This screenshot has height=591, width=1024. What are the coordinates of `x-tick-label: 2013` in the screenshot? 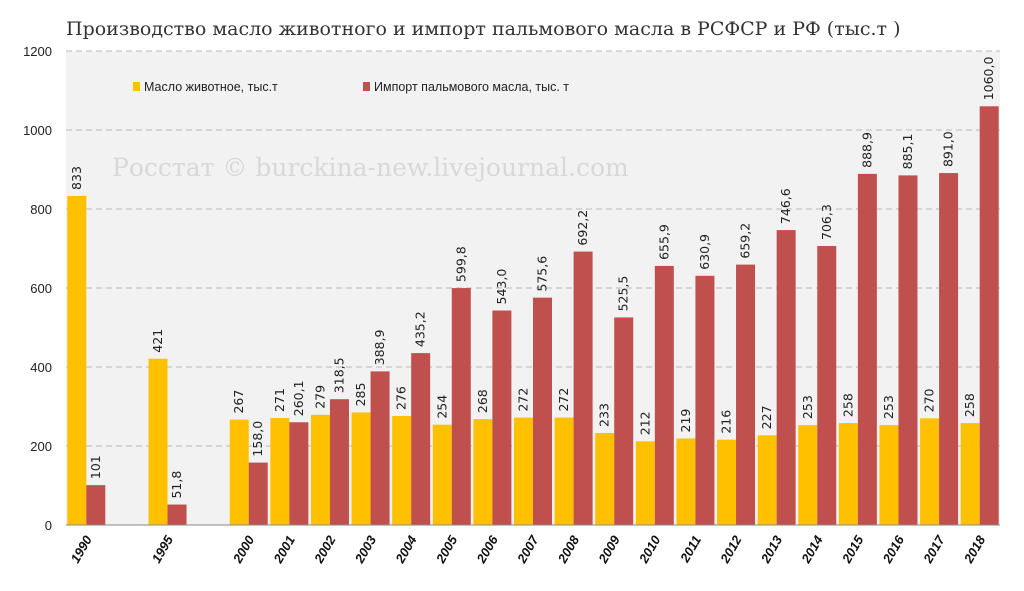 It's located at (771, 549).